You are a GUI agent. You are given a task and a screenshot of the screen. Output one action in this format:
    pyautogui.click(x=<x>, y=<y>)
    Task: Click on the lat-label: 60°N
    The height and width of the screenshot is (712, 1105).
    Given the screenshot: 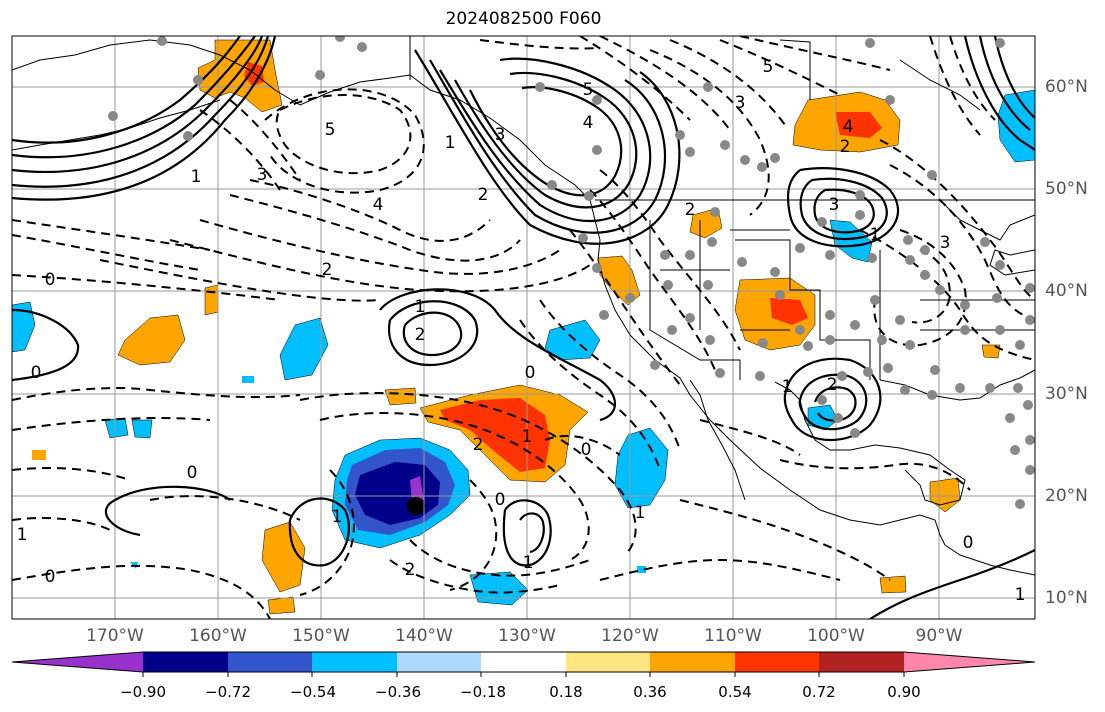 What is the action you would take?
    pyautogui.click(x=1066, y=87)
    